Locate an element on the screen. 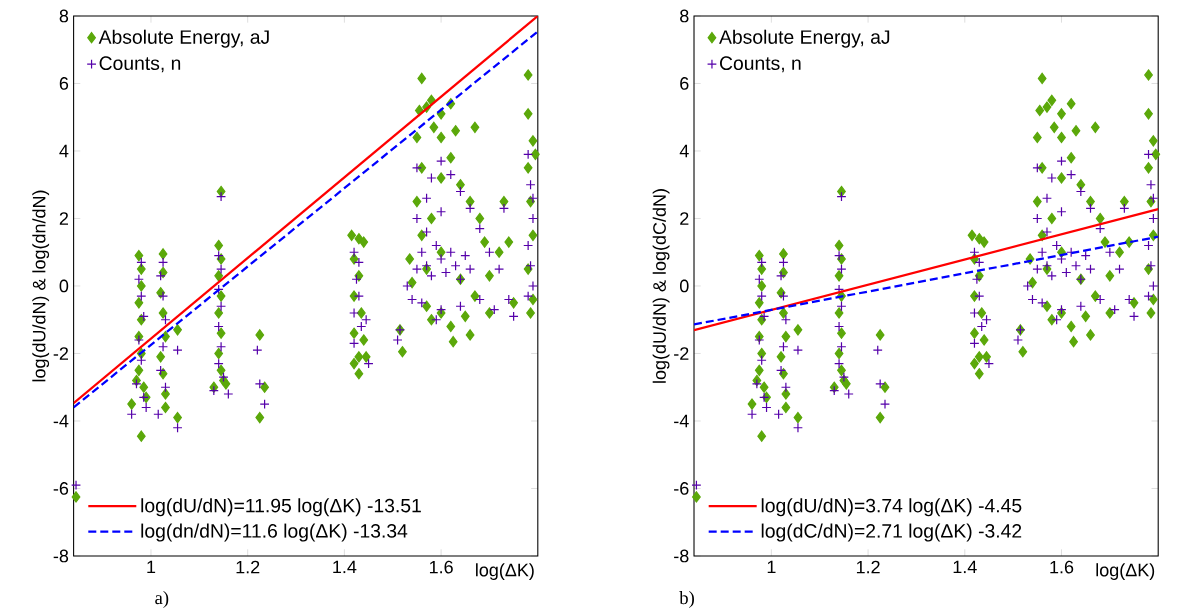 This screenshot has width=1178, height=610. legend-label: log(dC/dN)=2.71 log(ΔK) -3.42 is located at coordinates (891, 532).